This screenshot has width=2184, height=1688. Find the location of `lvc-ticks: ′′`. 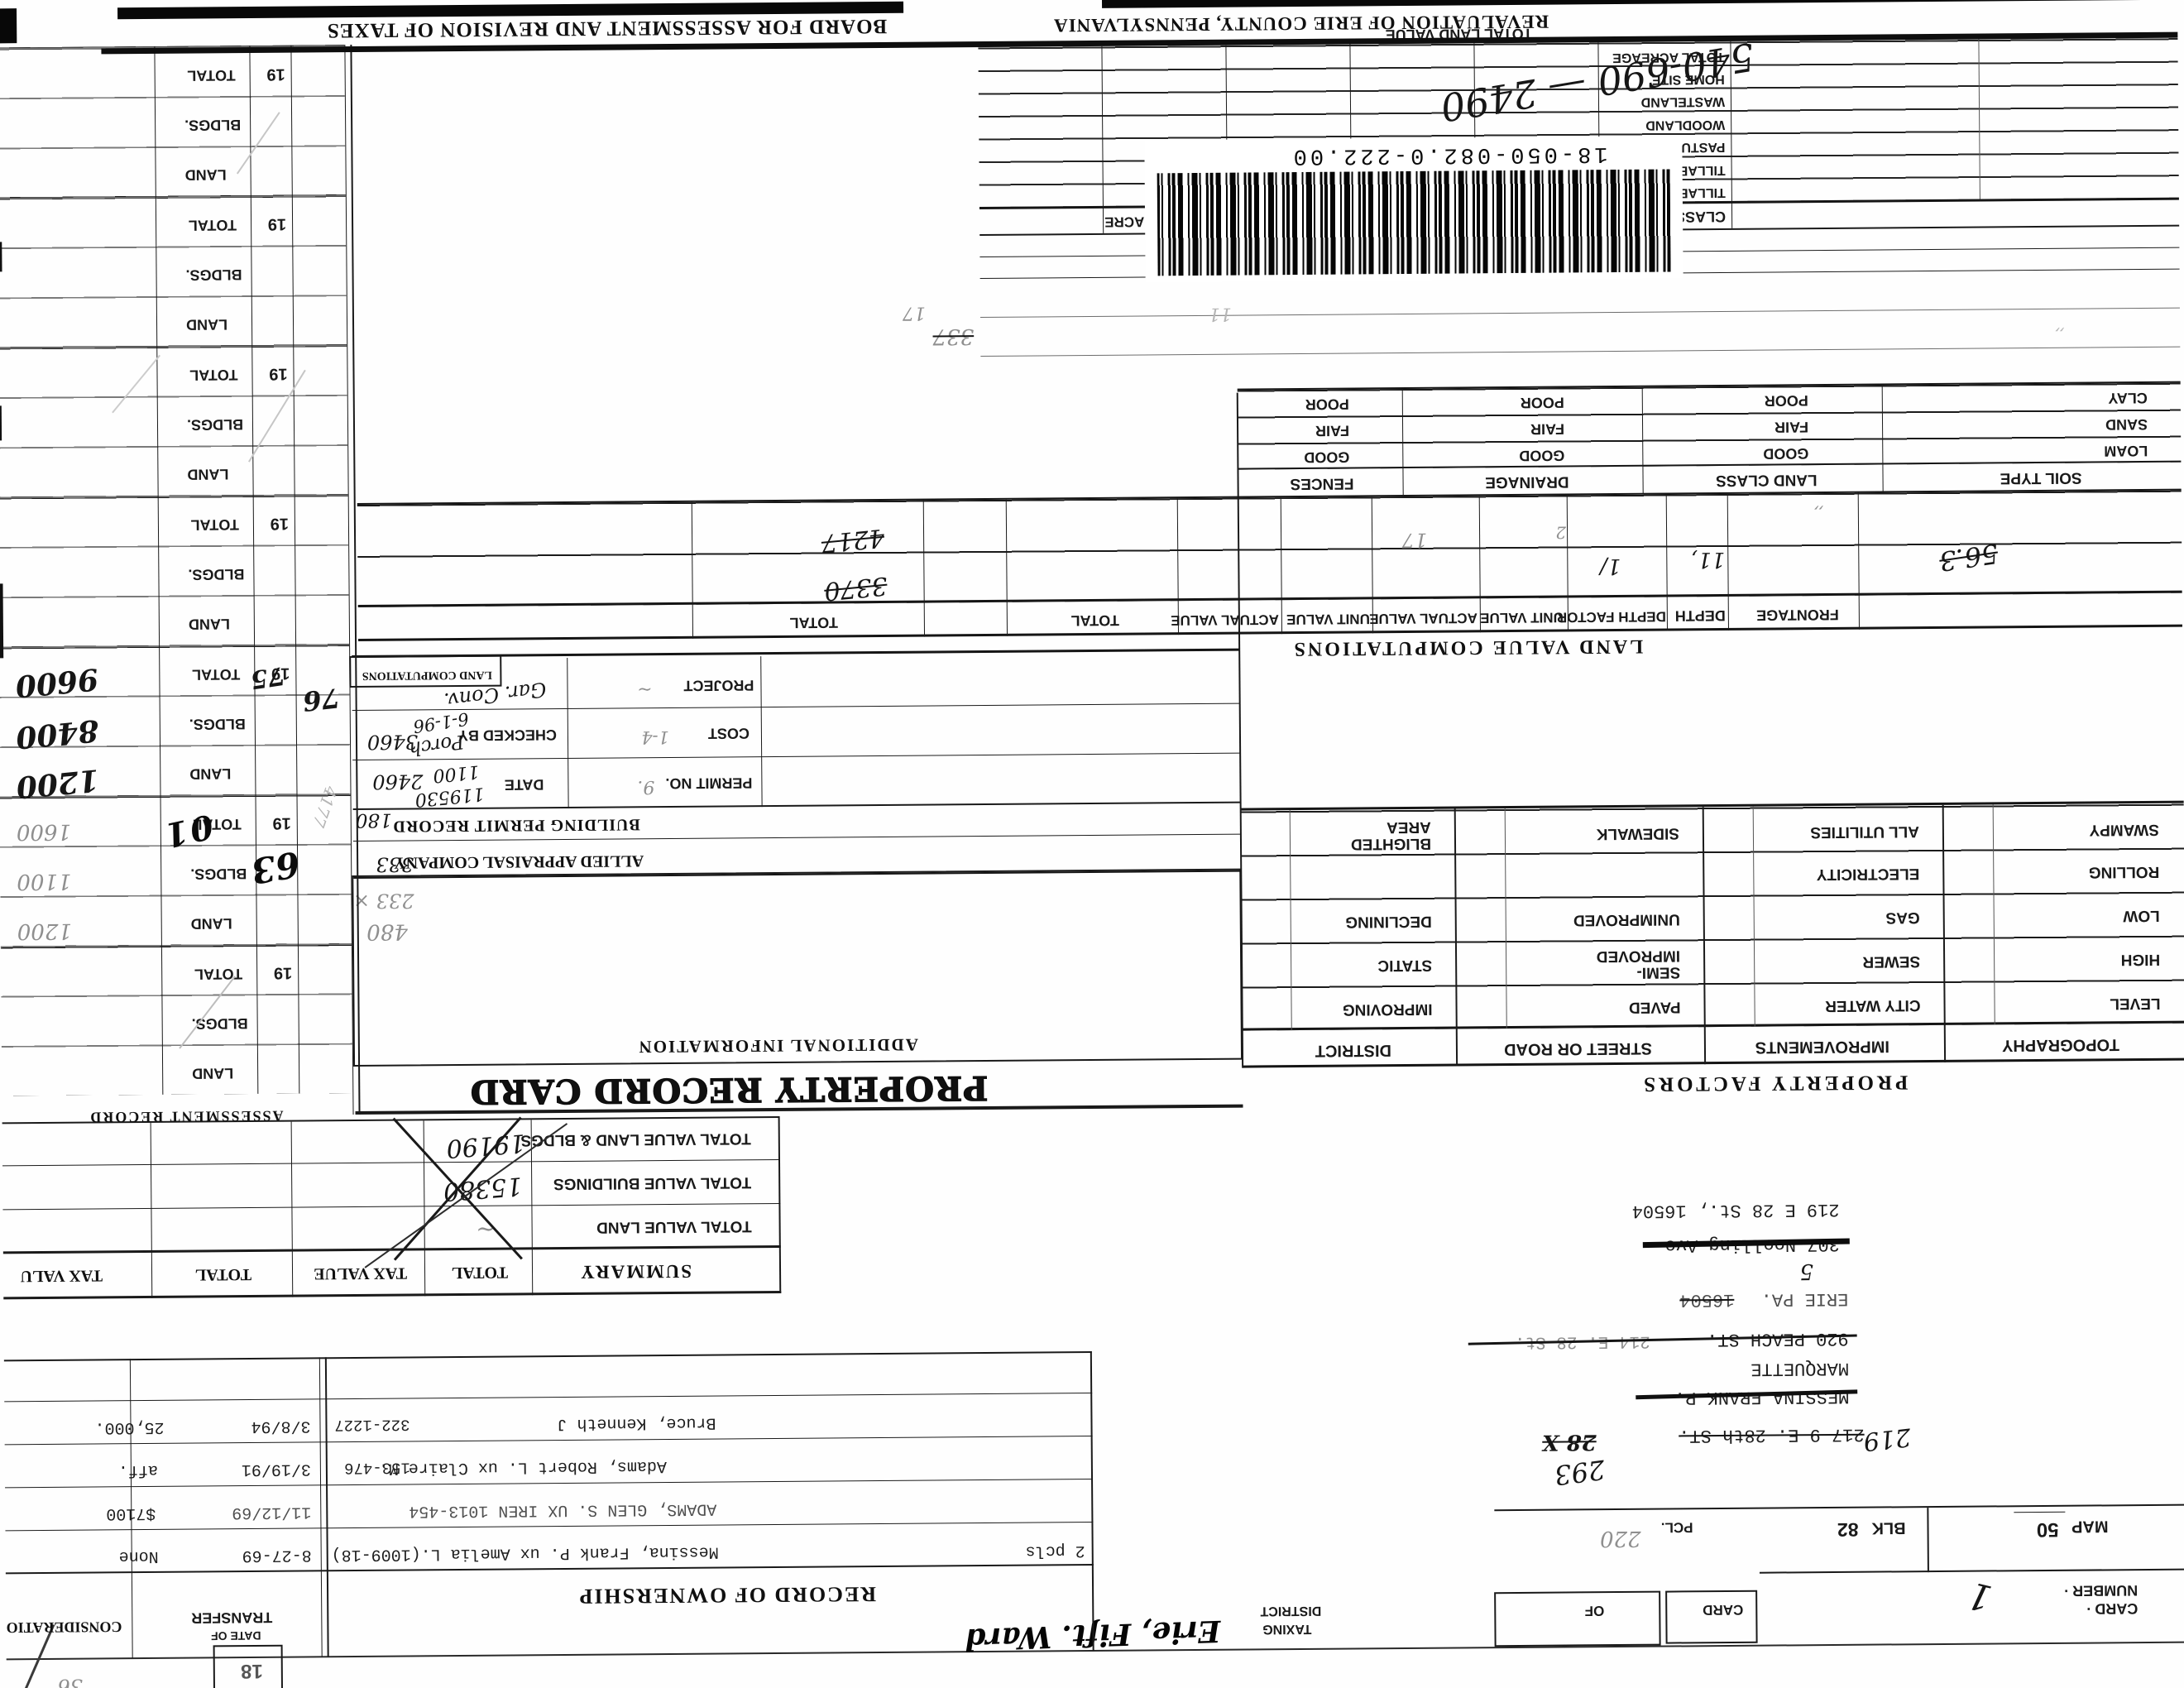

lvc-ticks: ′′ is located at coordinates (1818, 502).